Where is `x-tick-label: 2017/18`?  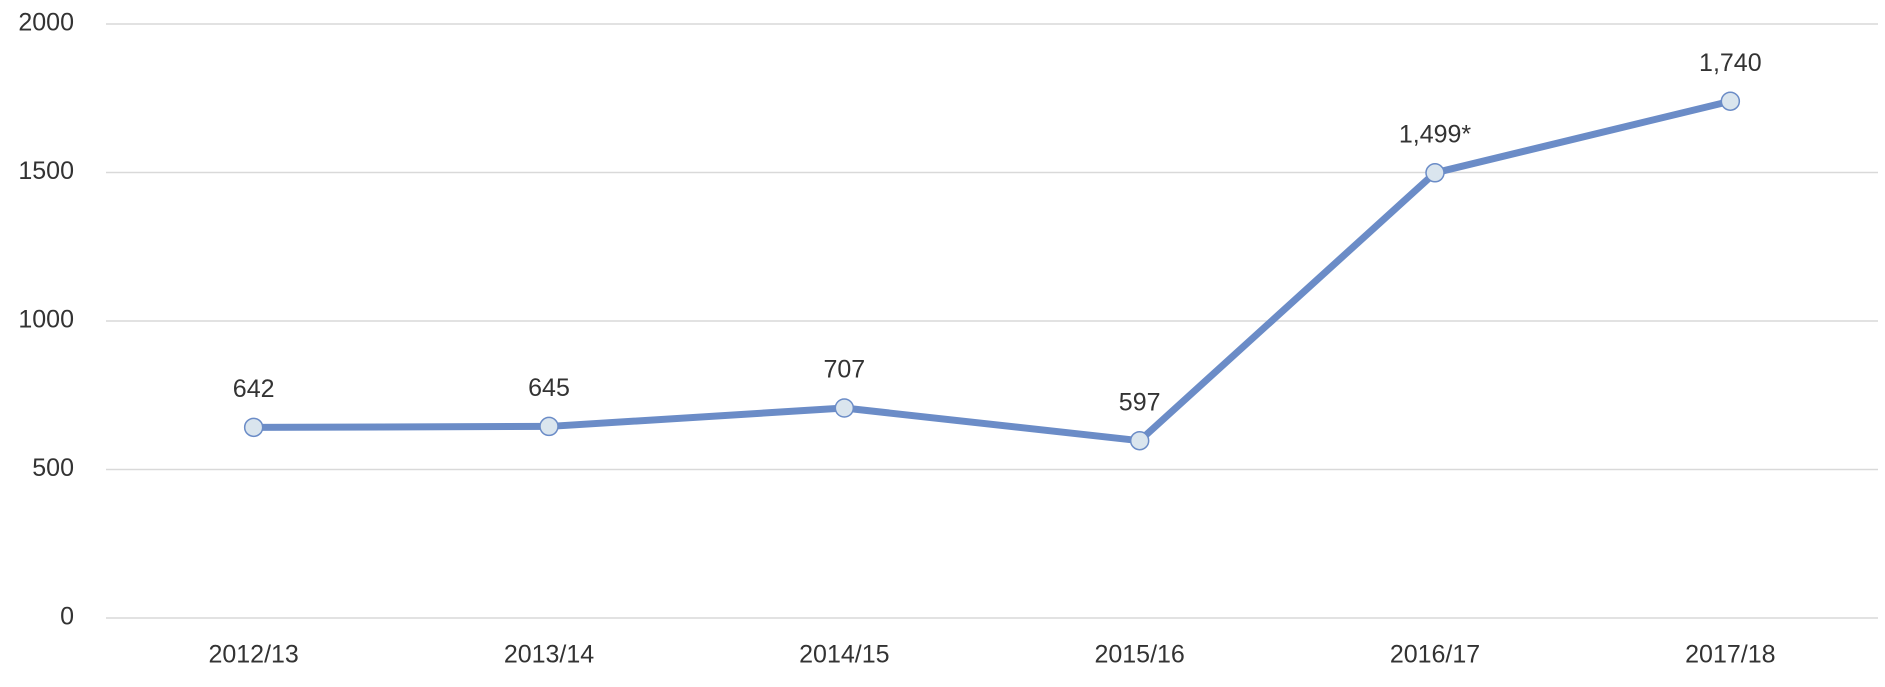 x-tick-label: 2017/18 is located at coordinates (1730, 655).